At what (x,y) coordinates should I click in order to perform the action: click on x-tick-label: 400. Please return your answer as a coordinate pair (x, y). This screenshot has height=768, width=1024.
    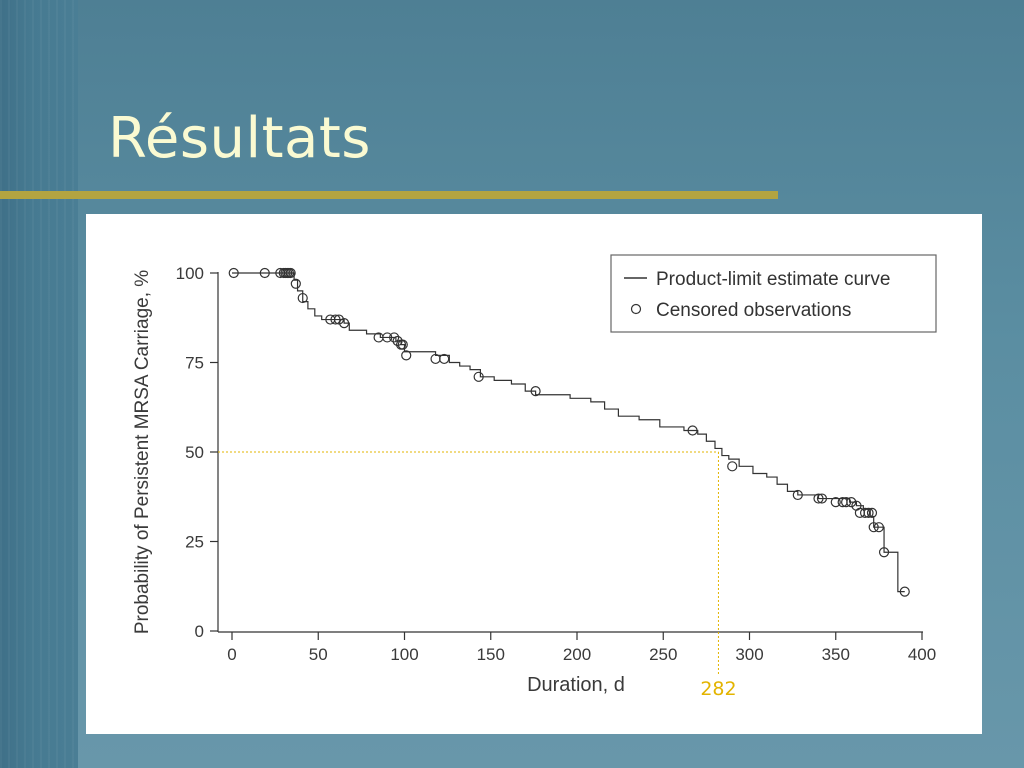
    Looking at the image, I should click on (922, 654).